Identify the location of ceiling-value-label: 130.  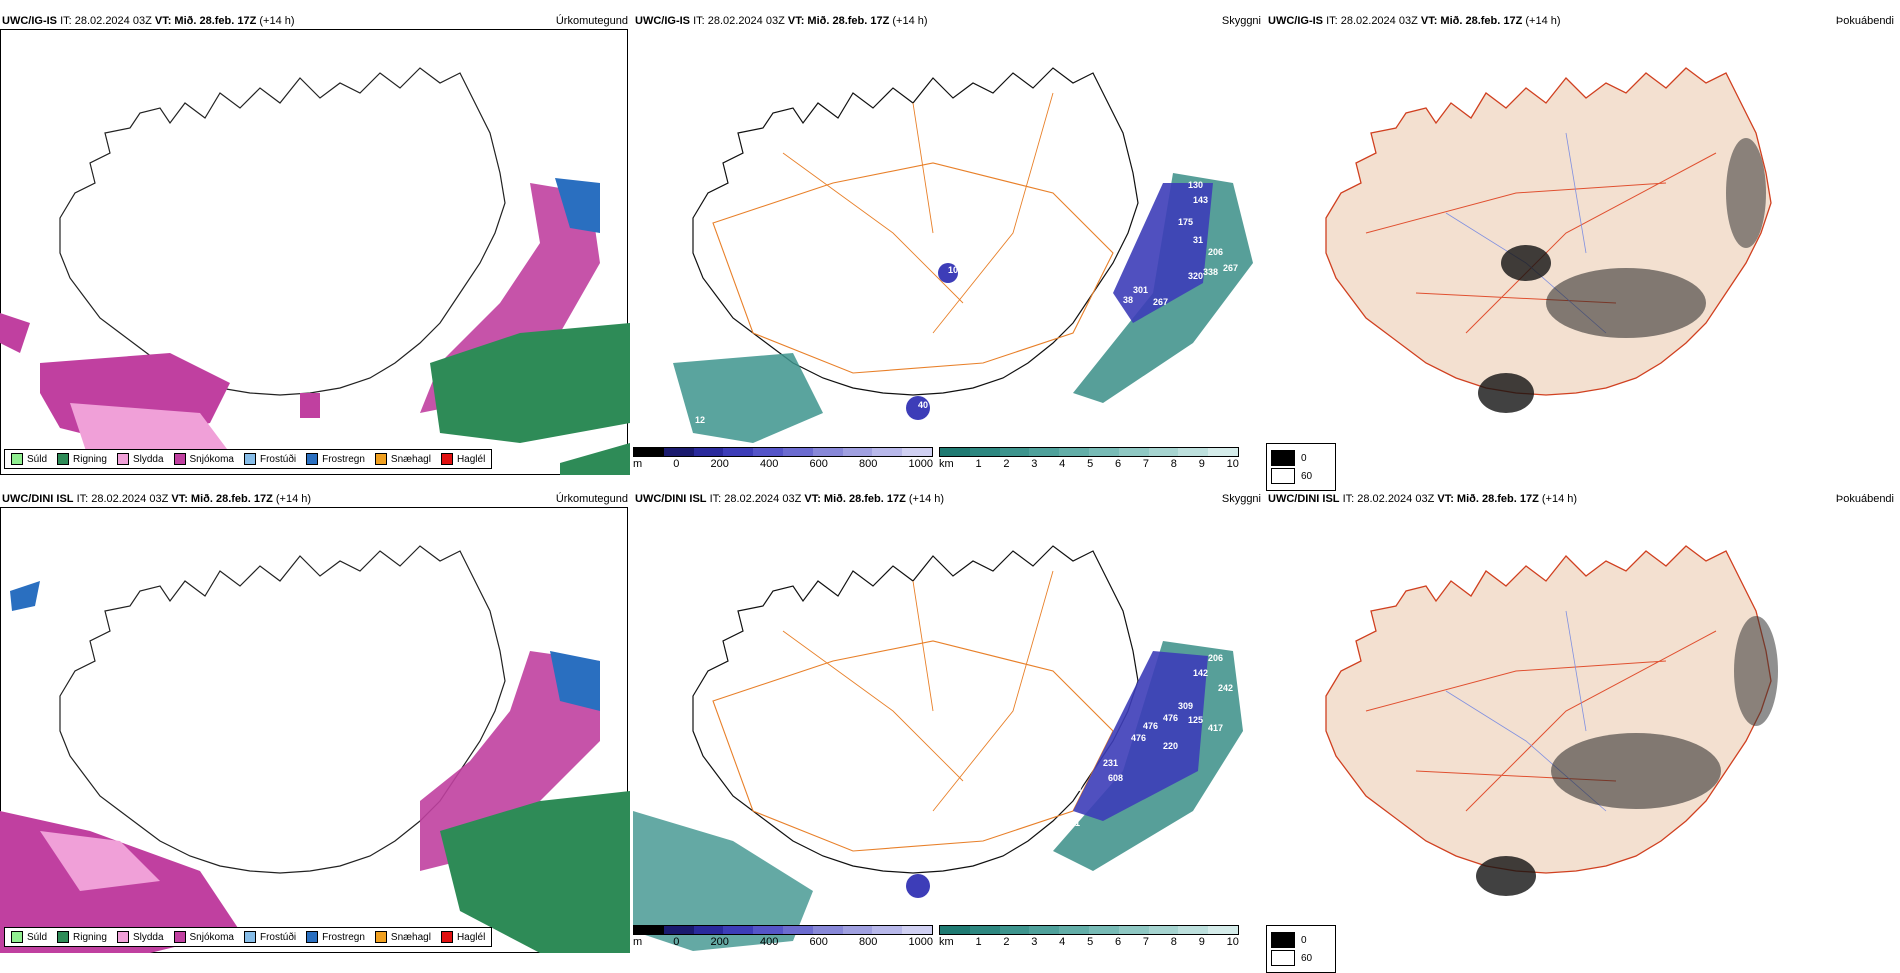
(1195, 185).